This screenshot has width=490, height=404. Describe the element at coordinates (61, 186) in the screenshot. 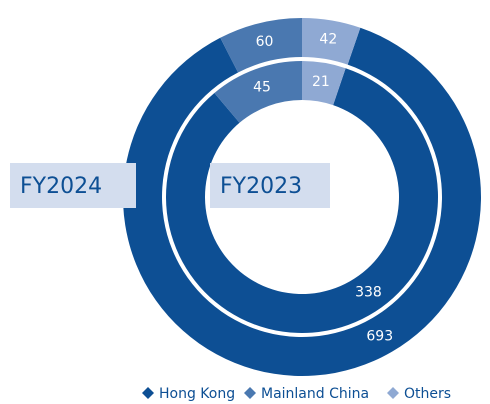

I see `ring-label: FY2024` at that location.